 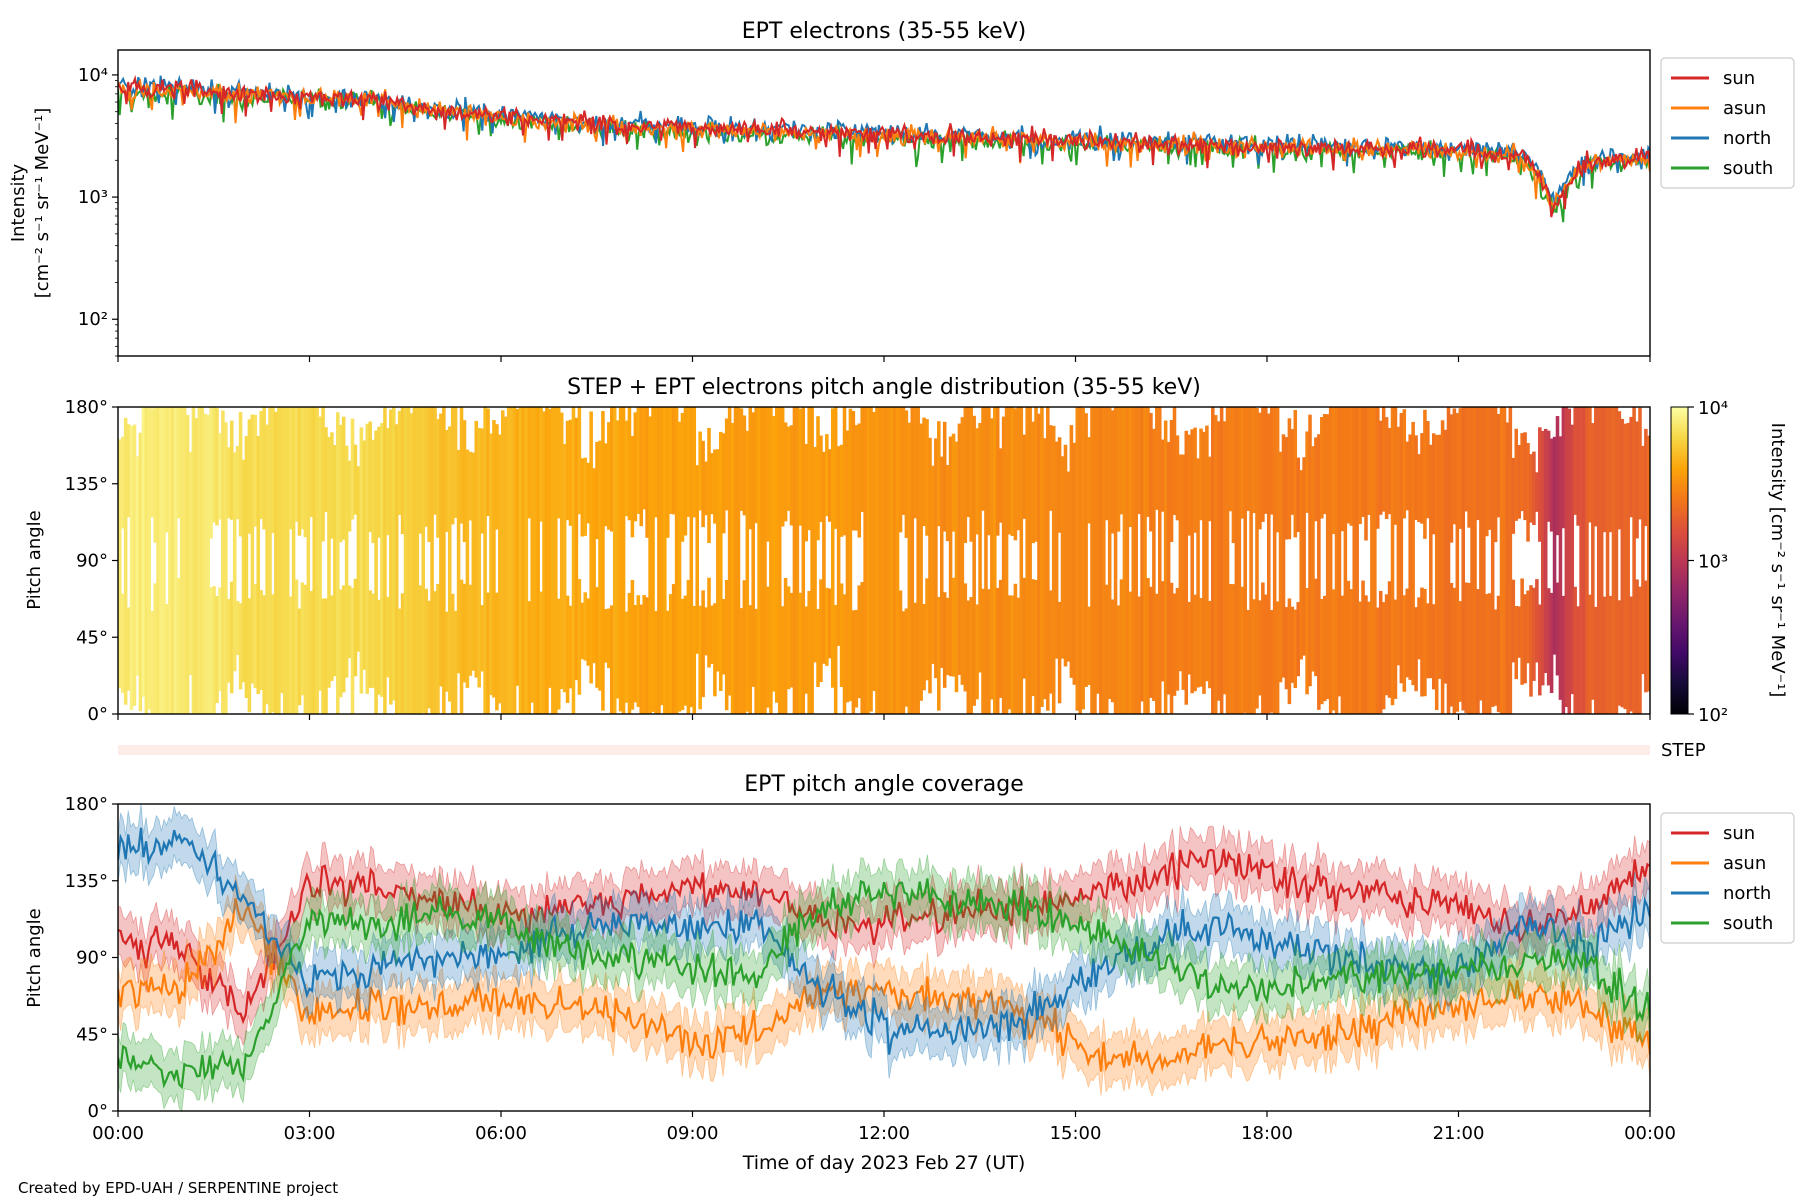 I want to click on intensity-title: EPT electrons (35-55 keV), so click(x=884, y=31).